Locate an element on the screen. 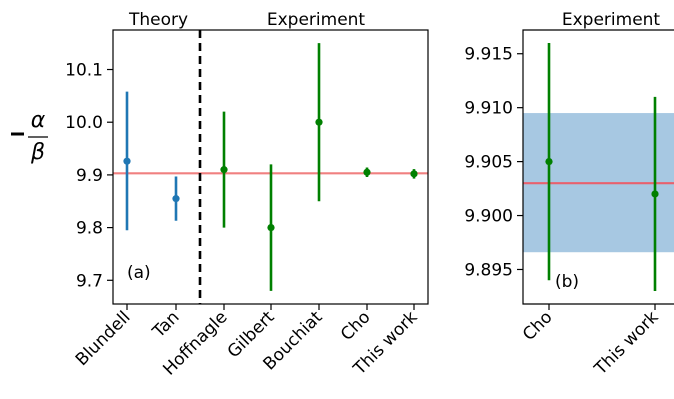 This screenshot has width=674, height=399. y-tick-label: 9.910 is located at coordinates (488, 109).